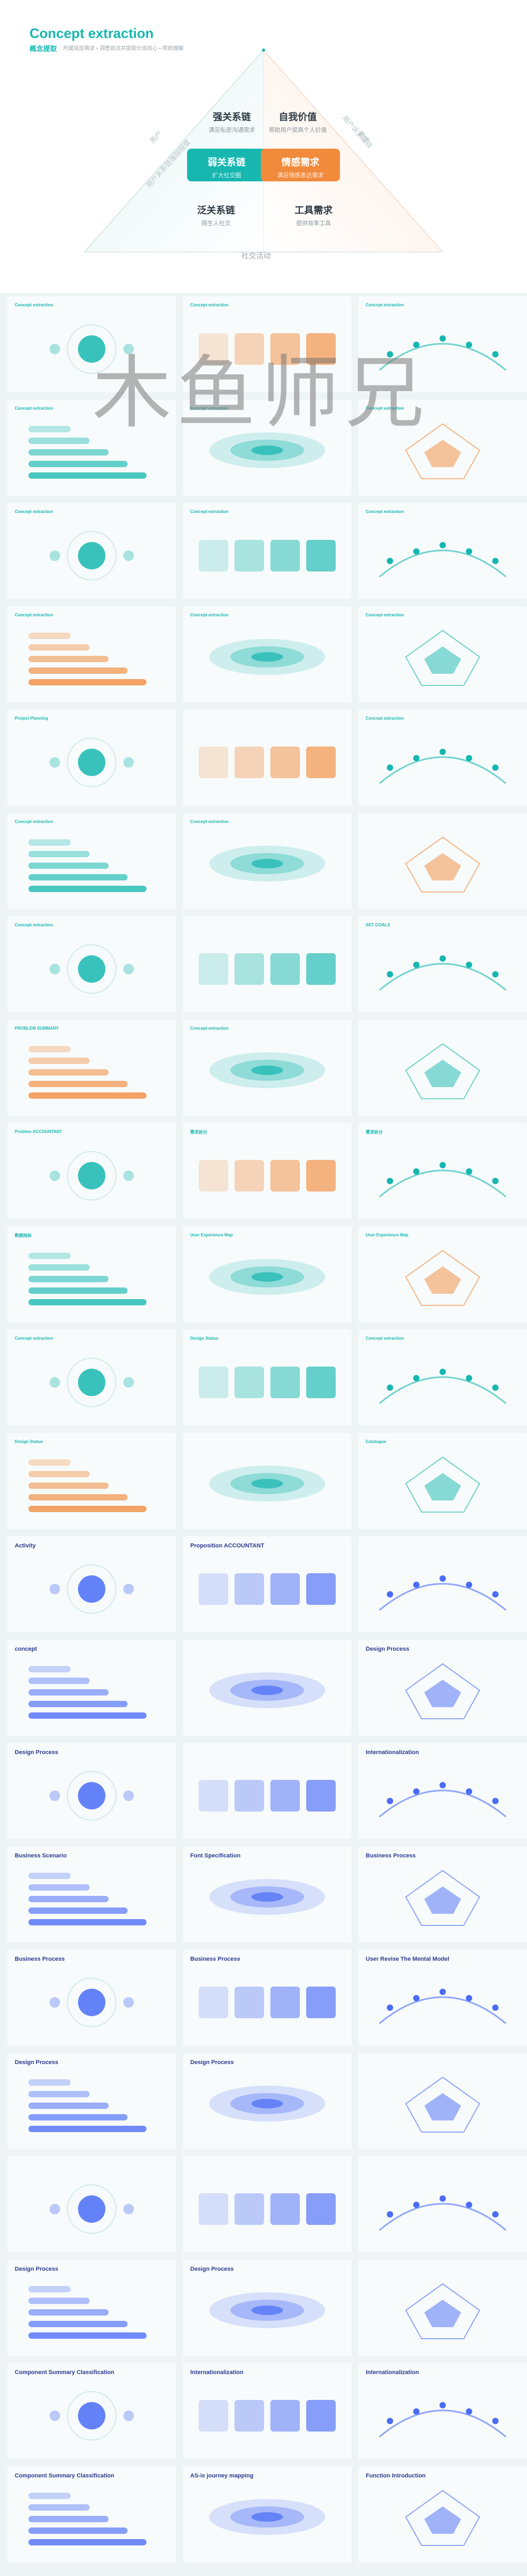  What do you see at coordinates (232, 130) in the screenshot?
I see `node-subtitle: 满足私密沟通需求` at bounding box center [232, 130].